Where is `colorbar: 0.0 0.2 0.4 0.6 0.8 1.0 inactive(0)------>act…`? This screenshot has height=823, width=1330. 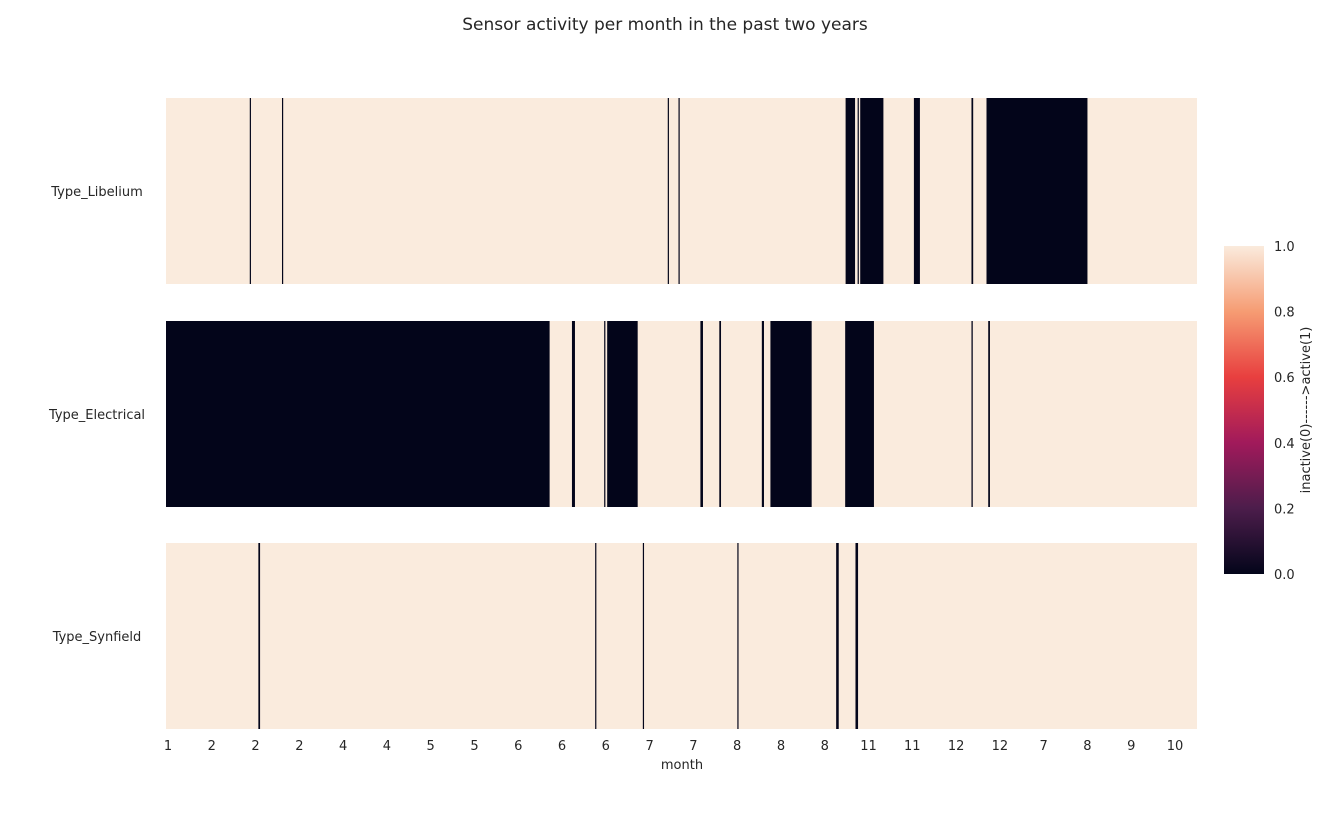
colorbar: 0.0 0.2 0.4 0.6 0.8 1.0 inactive(0)------>act… is located at coordinates (1269, 411).